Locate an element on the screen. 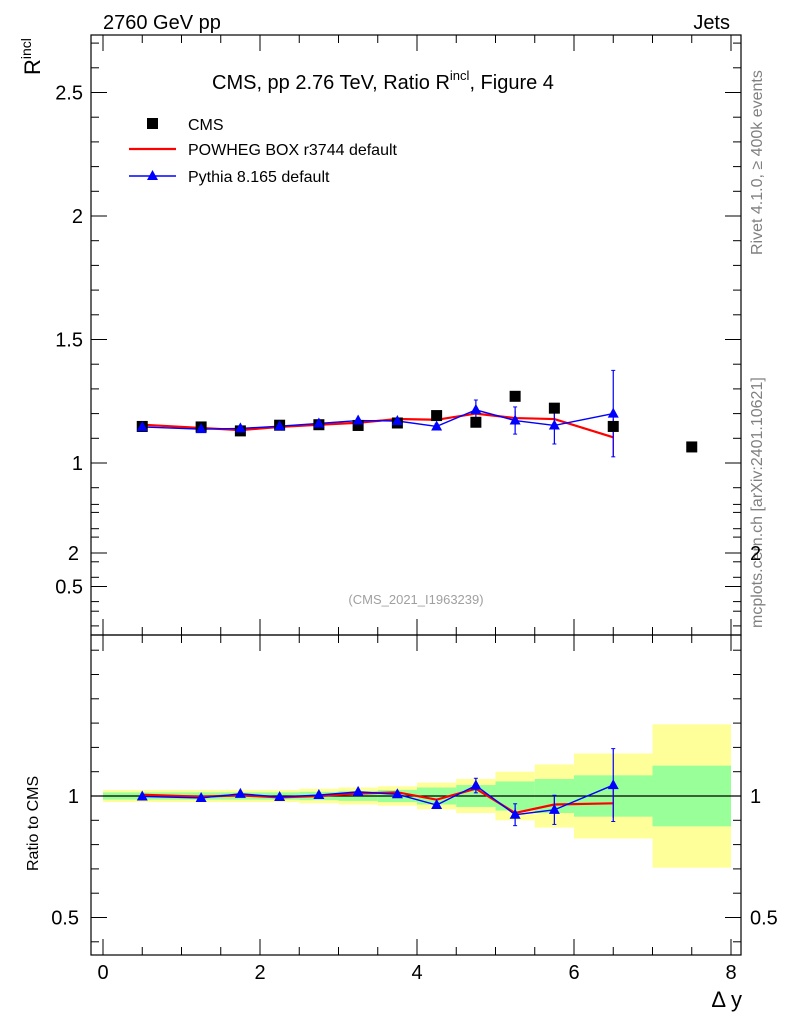  ratio-y-tick-label-right: 0.5 is located at coordinates (764, 919).